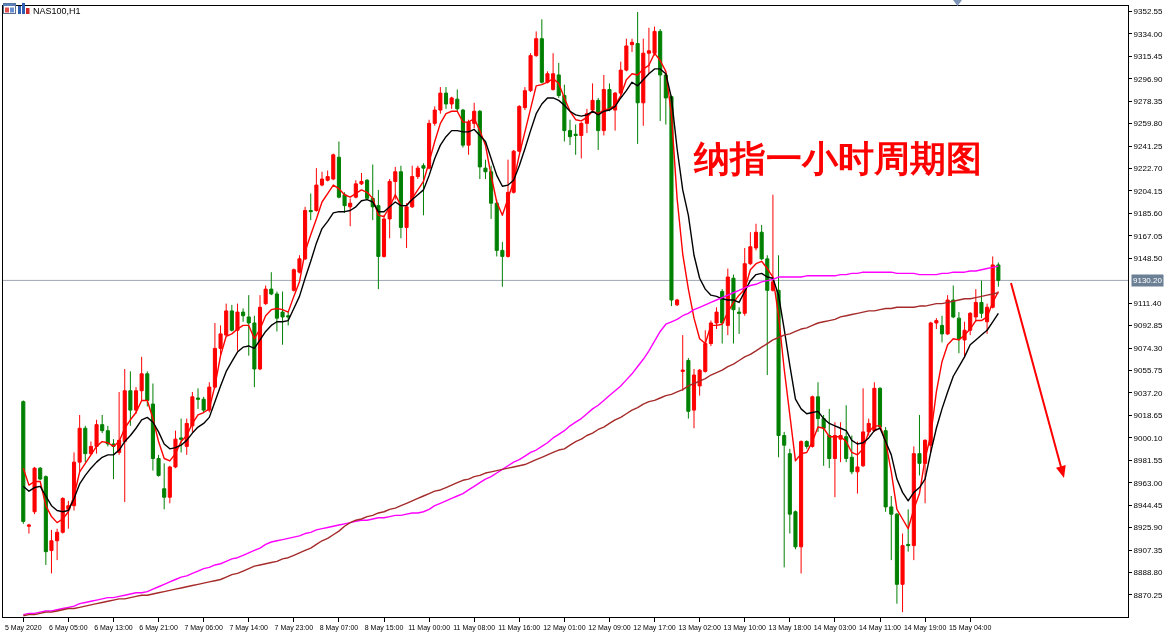 The height and width of the screenshot is (637, 1170). I want to click on y-tick-label: 9241.25, so click(1148, 146).